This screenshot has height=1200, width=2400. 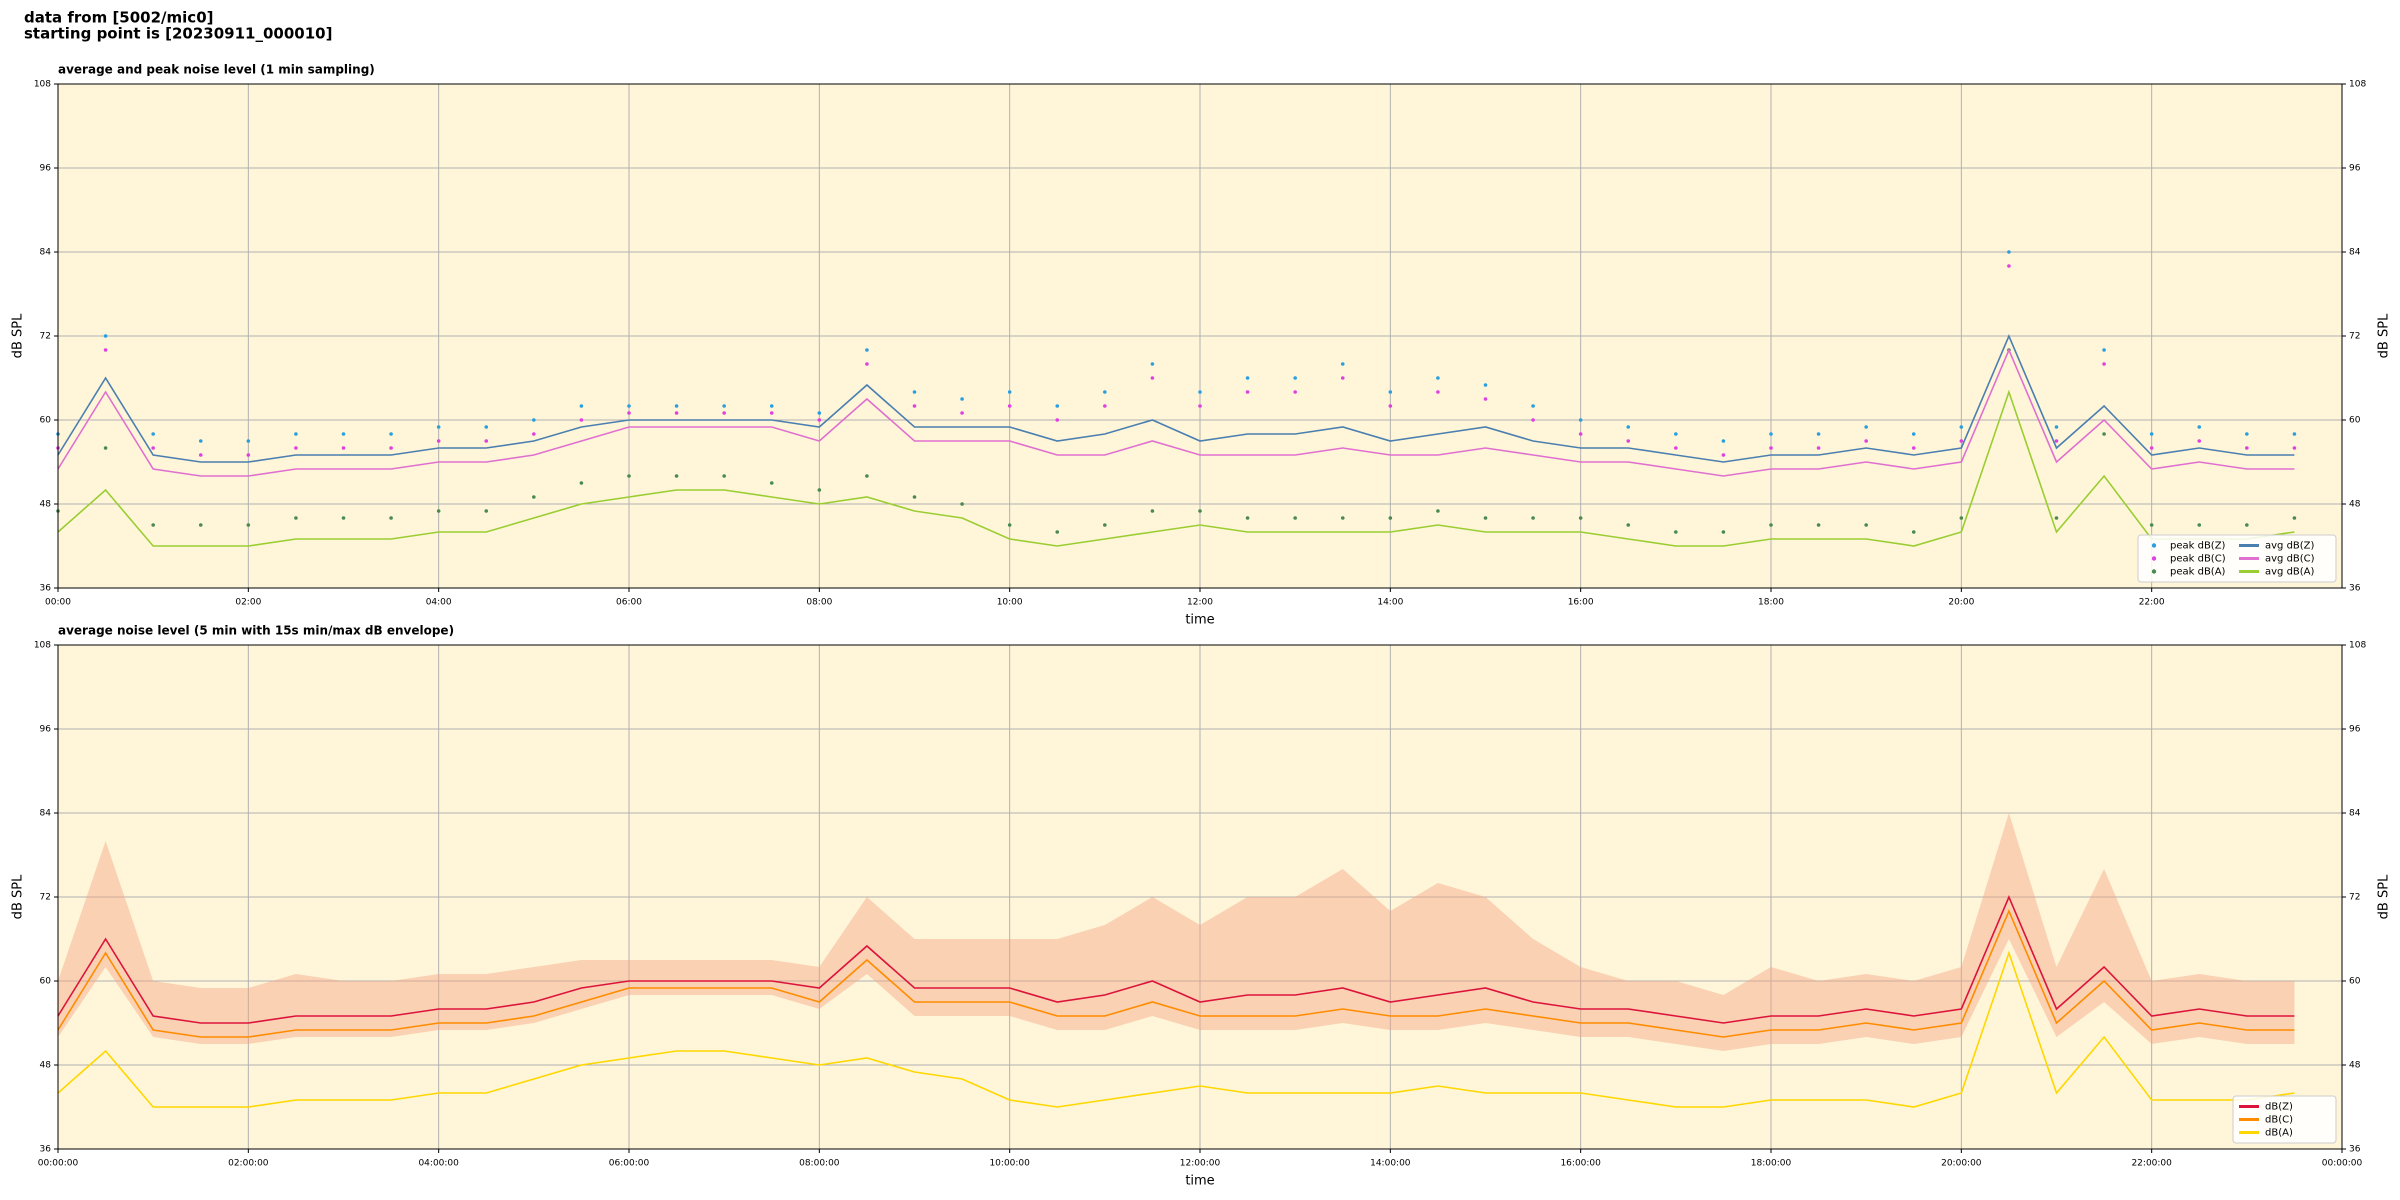 What do you see at coordinates (18, 335) in the screenshot?
I see `y-axis-label: dB SPL` at bounding box center [18, 335].